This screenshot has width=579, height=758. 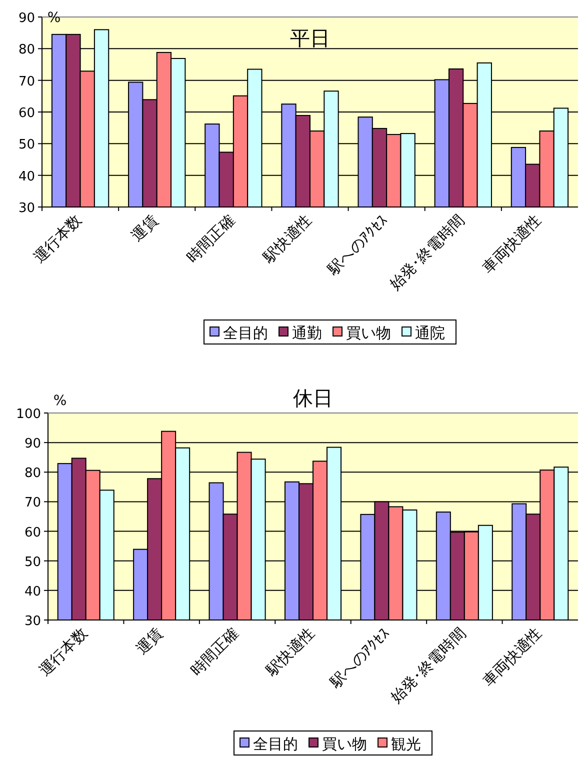 What do you see at coordinates (430, 333) in the screenshot?
I see `legend-label: 通院` at bounding box center [430, 333].